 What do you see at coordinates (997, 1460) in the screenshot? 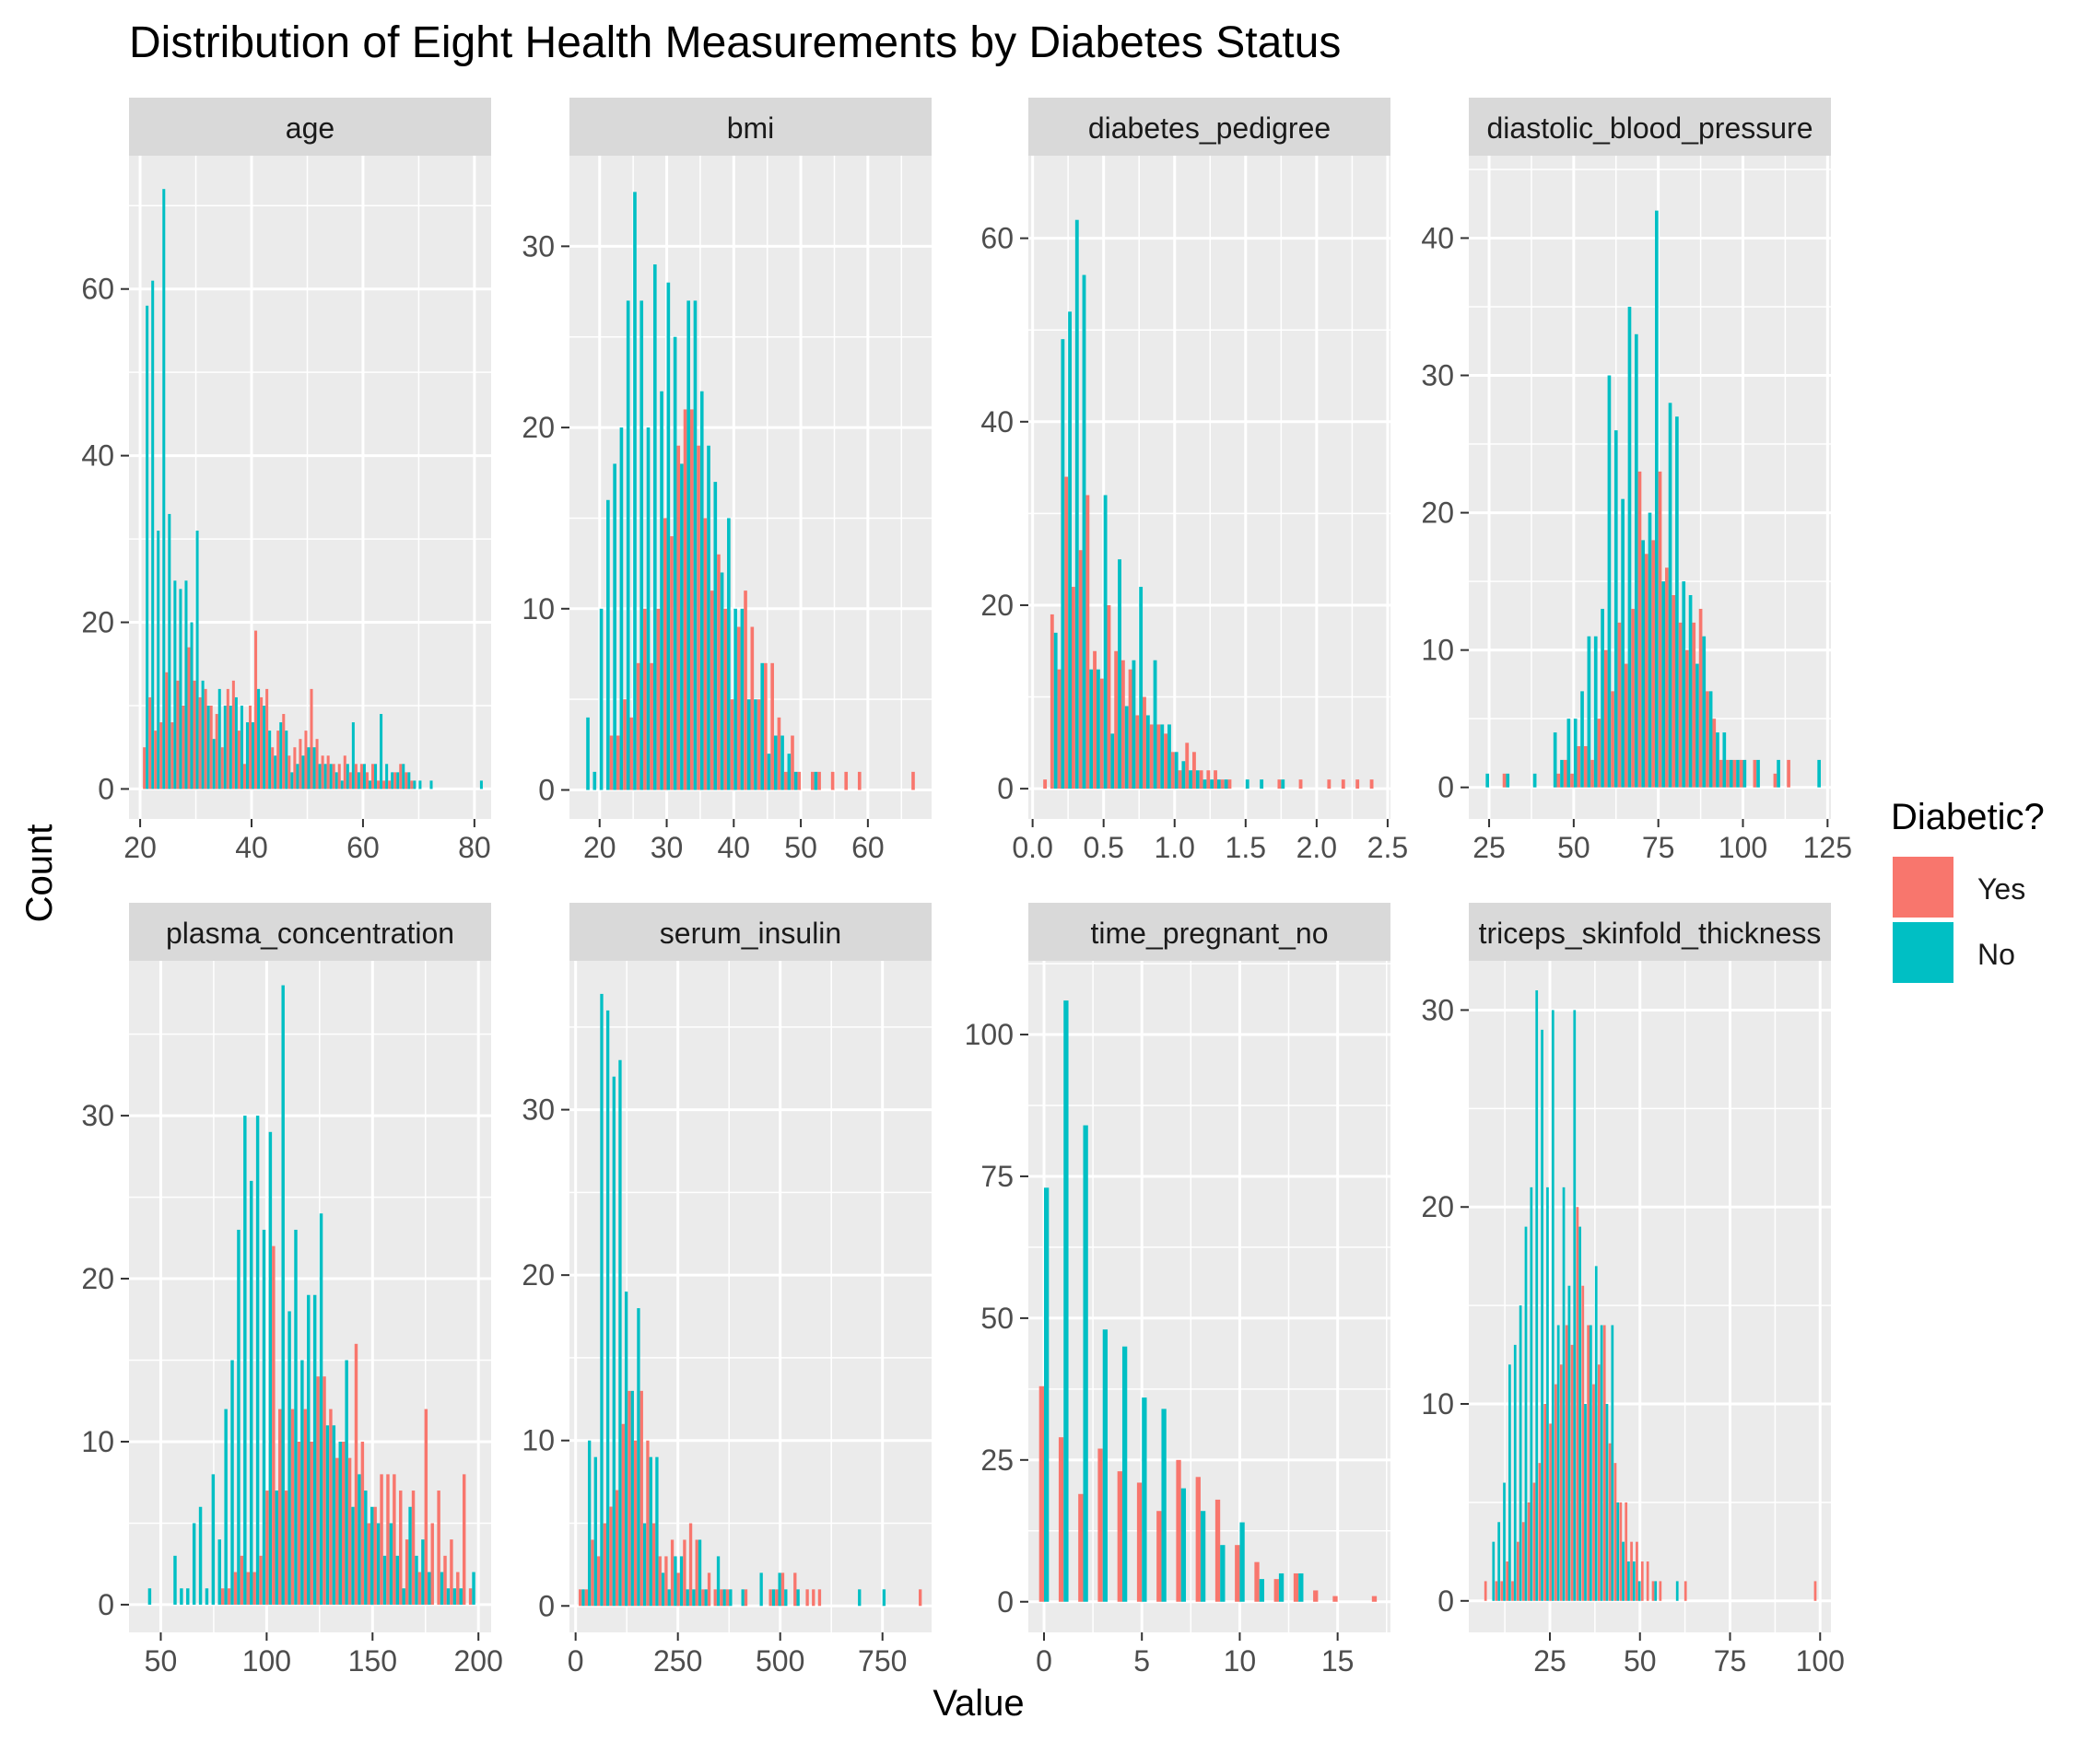
I see `y-tick-label: 25` at bounding box center [997, 1460].